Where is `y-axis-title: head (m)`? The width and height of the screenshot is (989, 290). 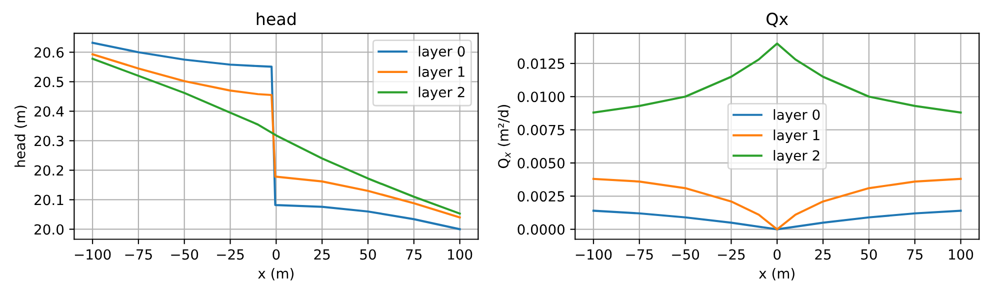
y-axis-title: head (m) is located at coordinates (20, 136).